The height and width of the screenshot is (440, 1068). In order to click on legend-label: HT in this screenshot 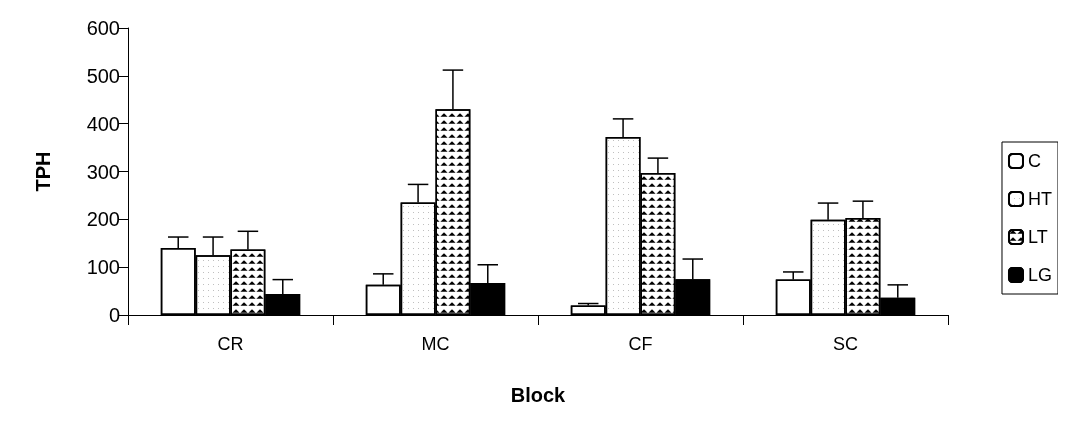, I will do `click(1039, 199)`.